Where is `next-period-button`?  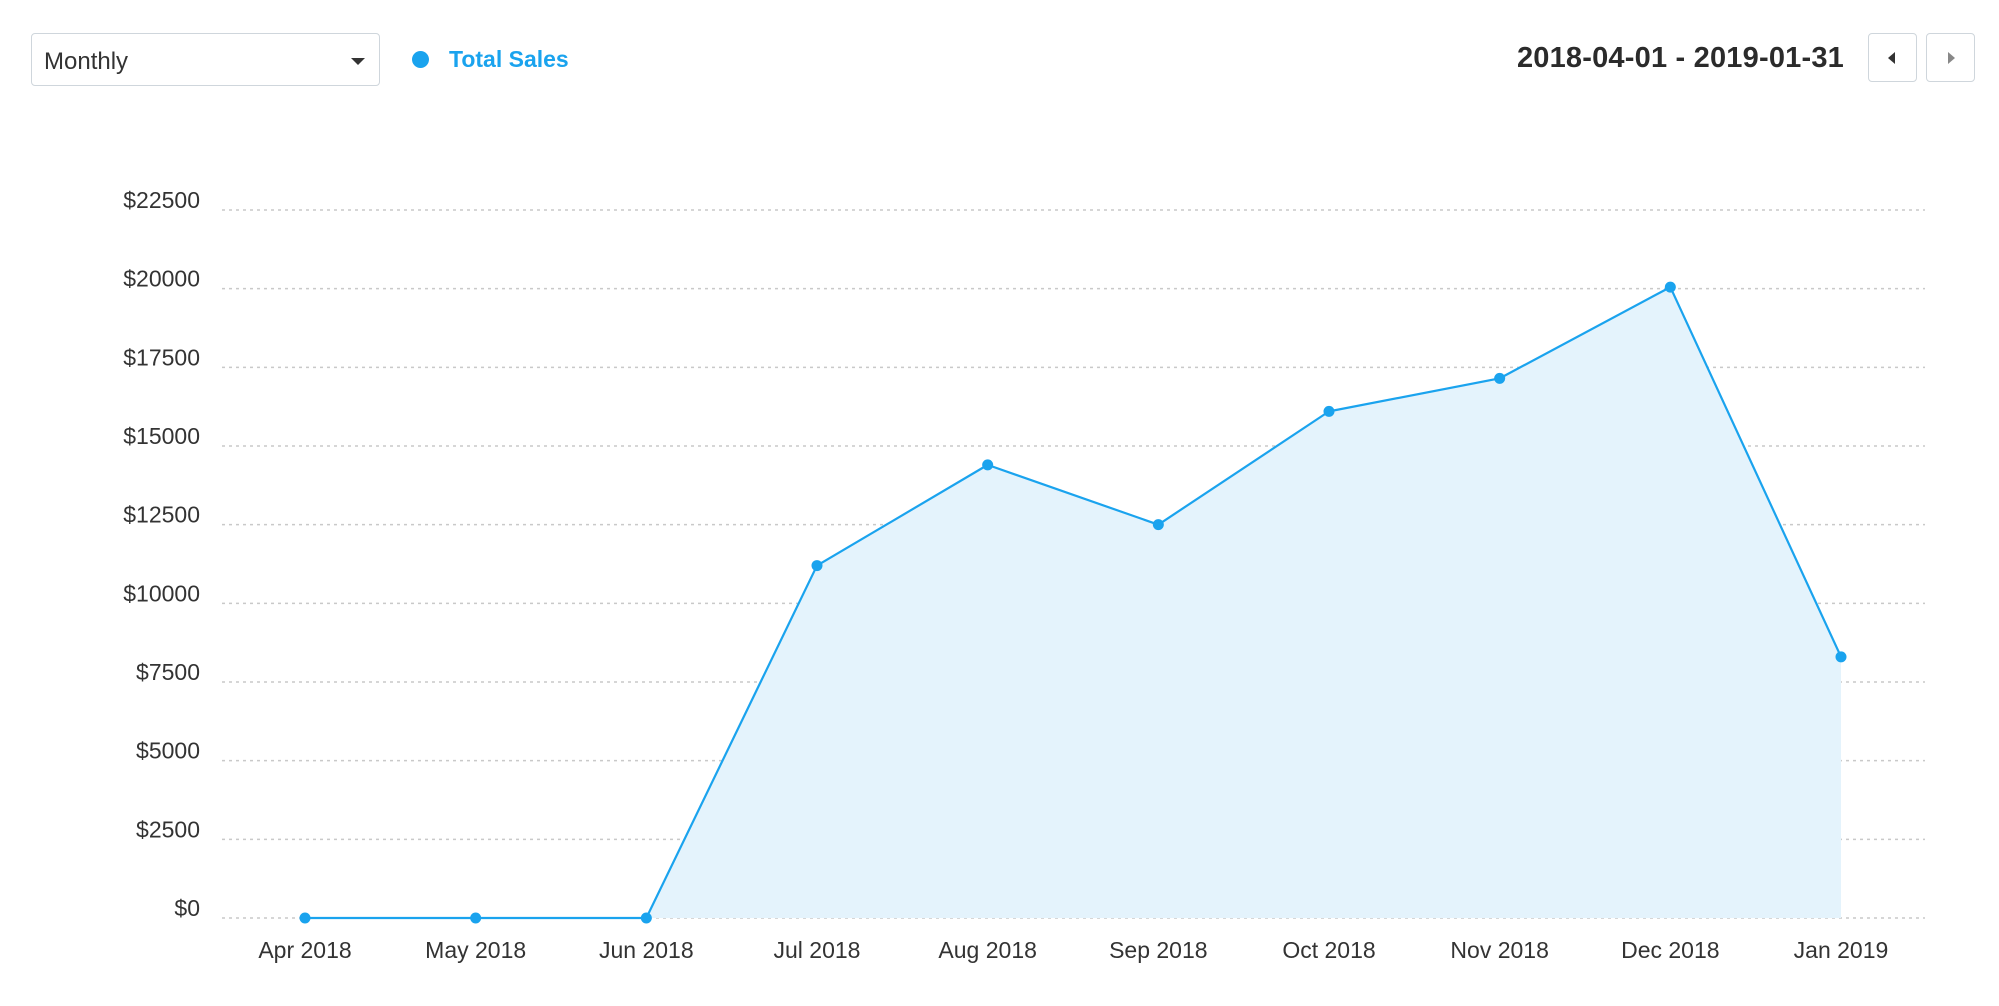 next-period-button is located at coordinates (1950, 57).